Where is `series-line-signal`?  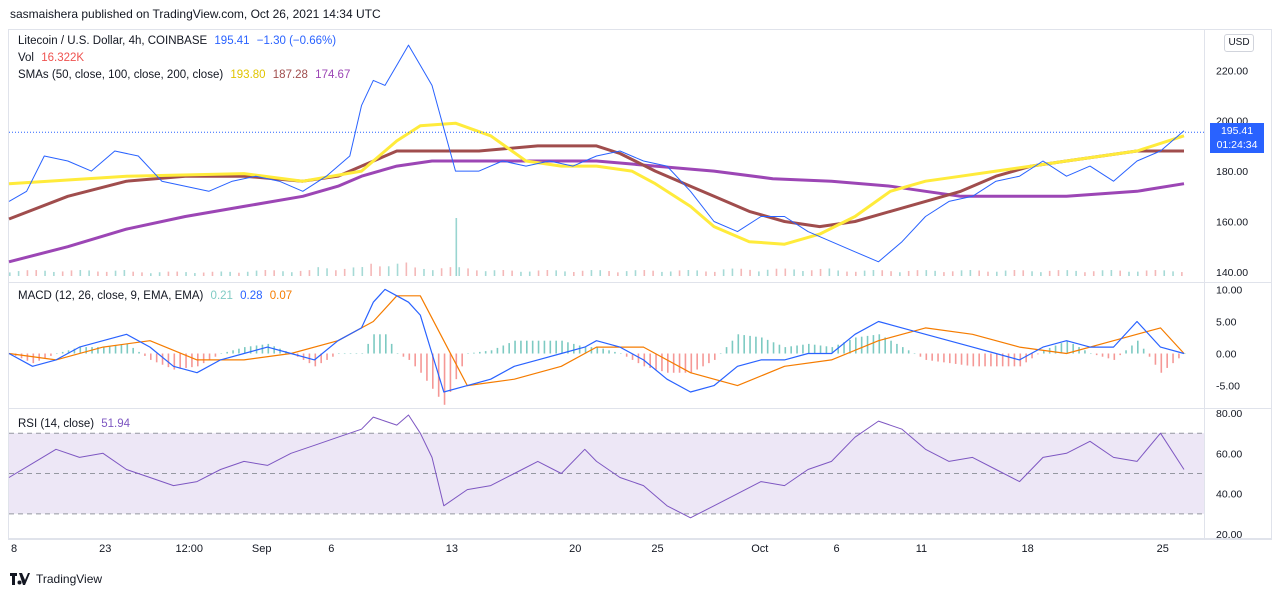 series-line-signal is located at coordinates (596, 341).